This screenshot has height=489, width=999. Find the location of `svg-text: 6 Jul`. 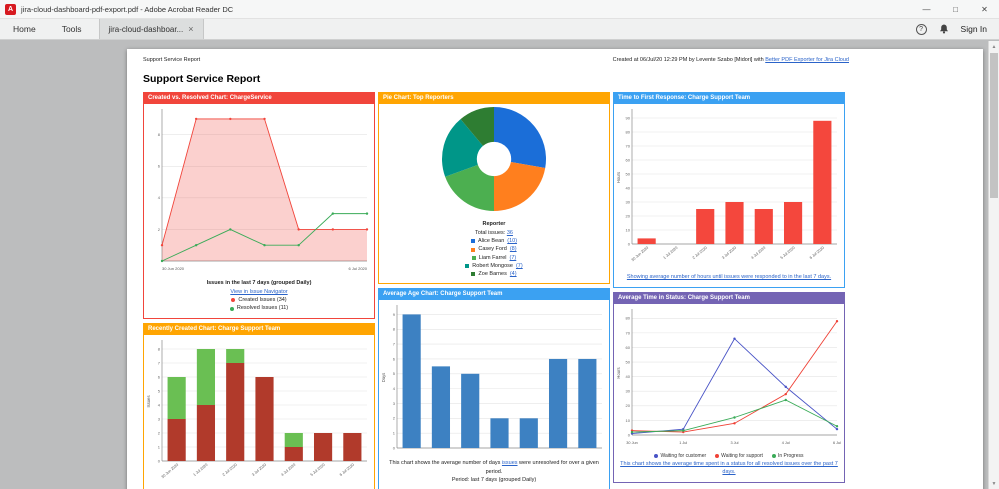

svg-text: 6 Jul is located at coordinates (837, 443).